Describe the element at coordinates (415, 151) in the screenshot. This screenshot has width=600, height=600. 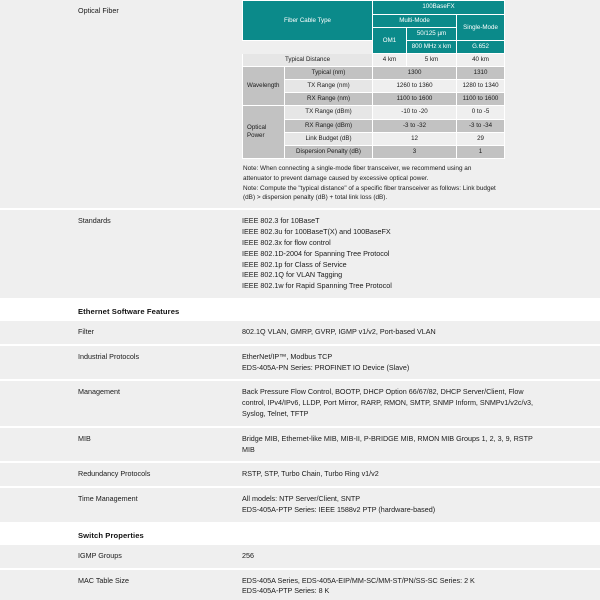
I see `value-dispersion-penalty-mm: 3` at that location.